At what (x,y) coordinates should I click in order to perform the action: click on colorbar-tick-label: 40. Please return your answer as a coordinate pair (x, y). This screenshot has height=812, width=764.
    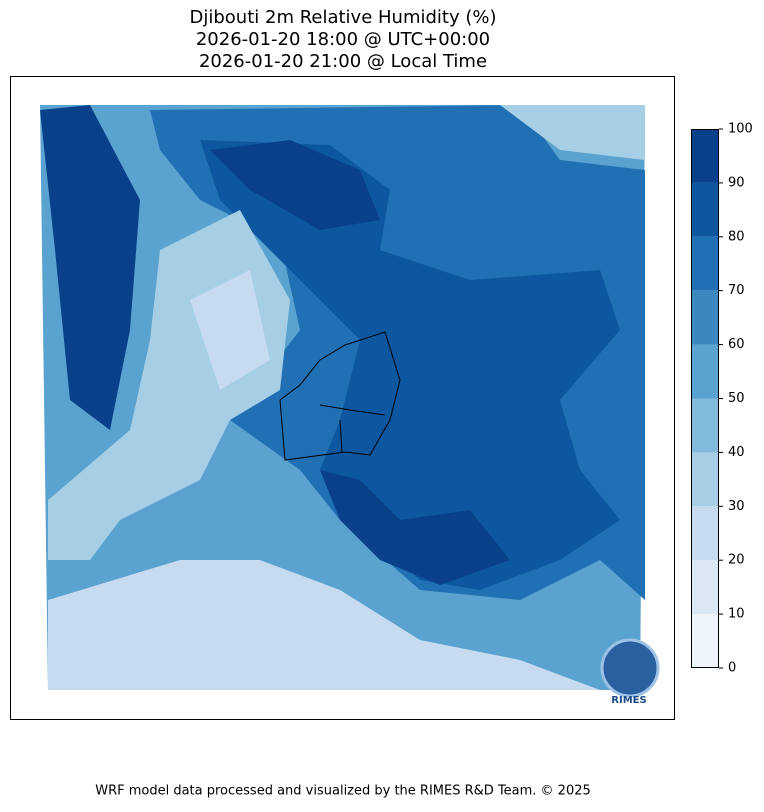
    Looking at the image, I should click on (736, 452).